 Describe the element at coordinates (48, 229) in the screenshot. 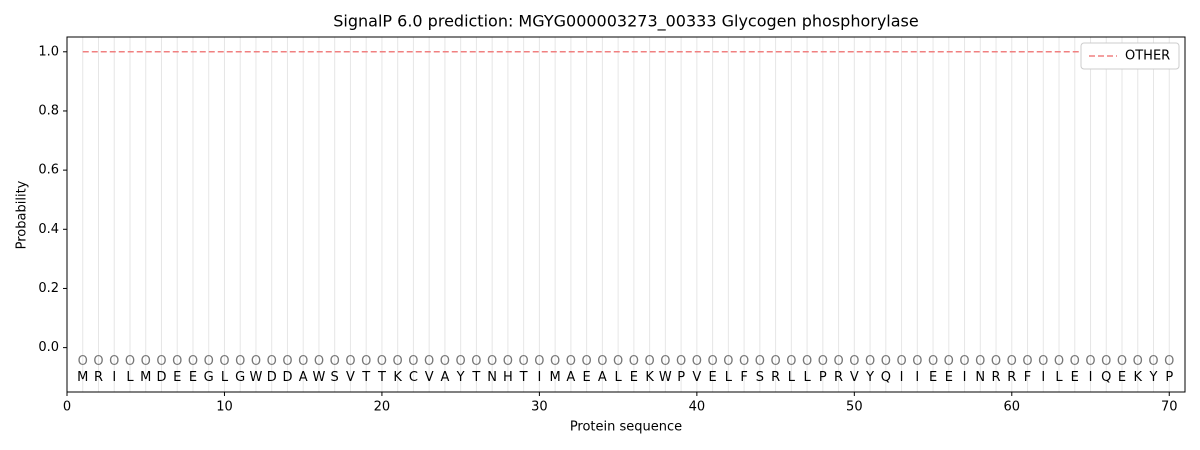

I see `y-tick-label: 0.4` at that location.